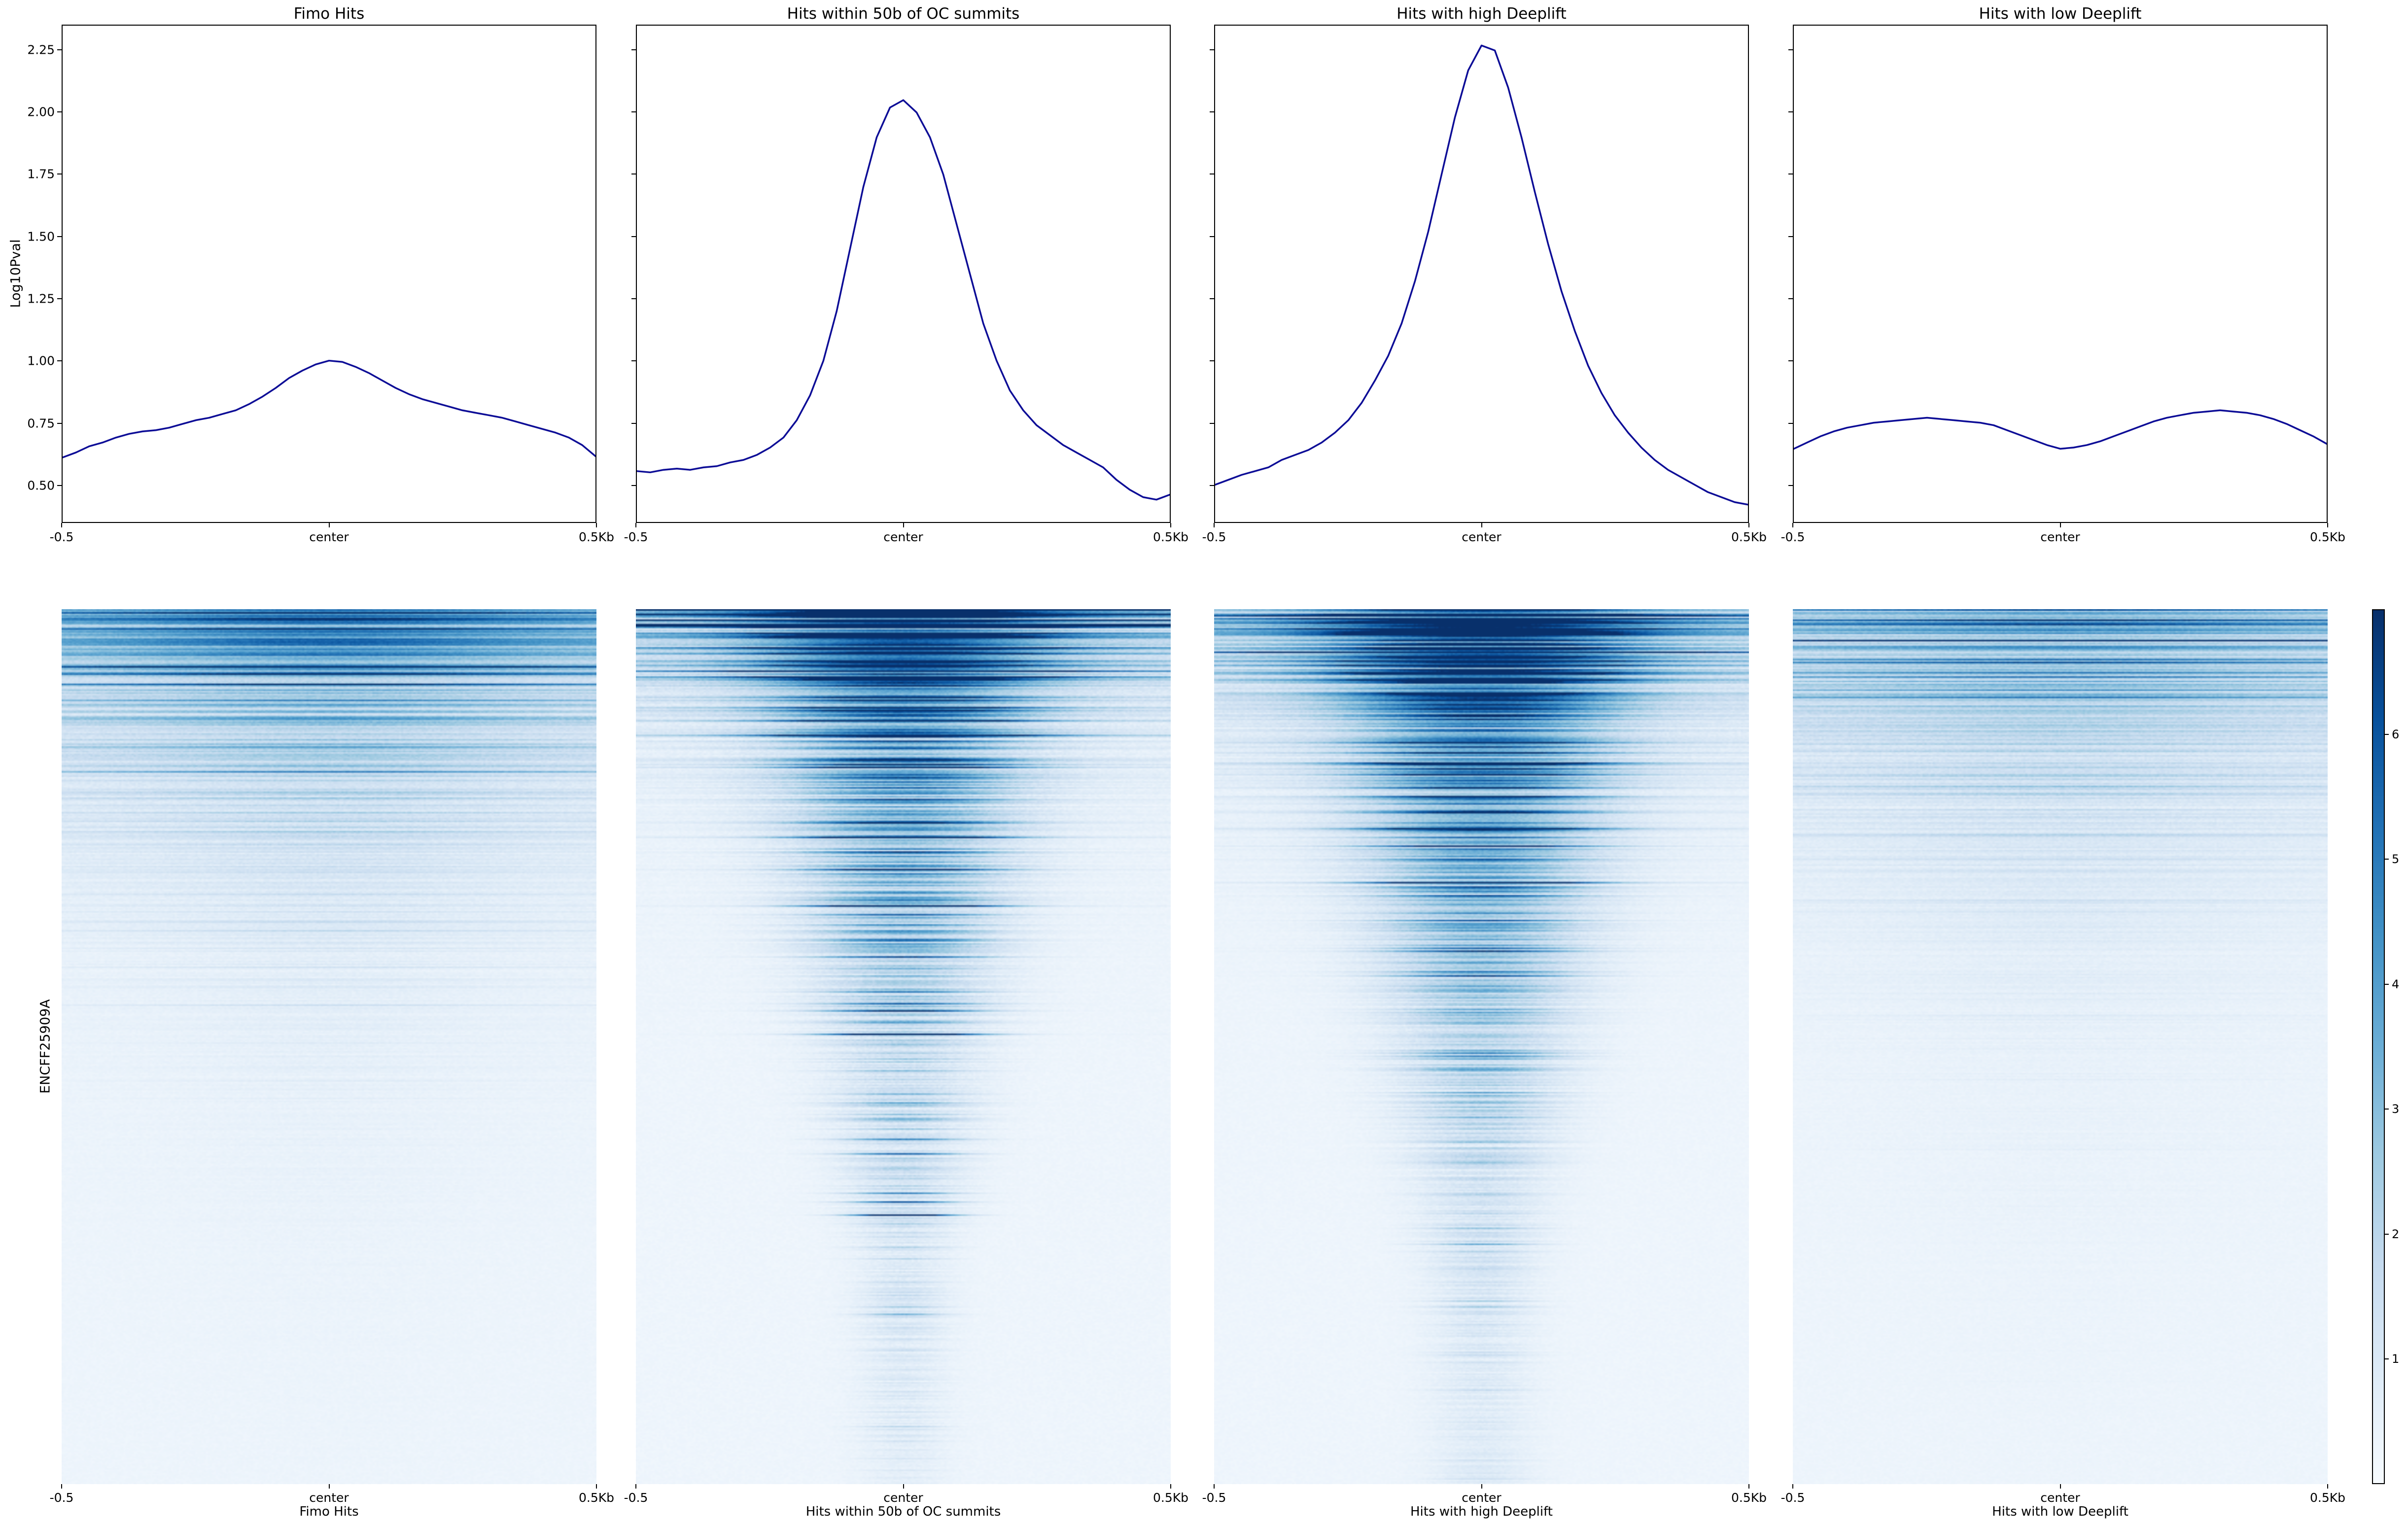  I want to click on colorbar-tick-label: 5, so click(2396, 859).